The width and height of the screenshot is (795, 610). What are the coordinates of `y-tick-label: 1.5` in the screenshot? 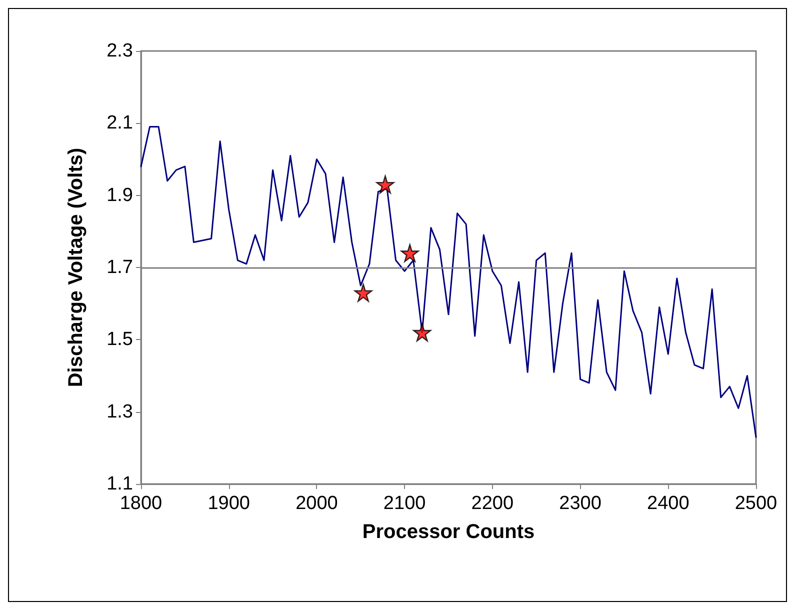 It's located at (119, 339).